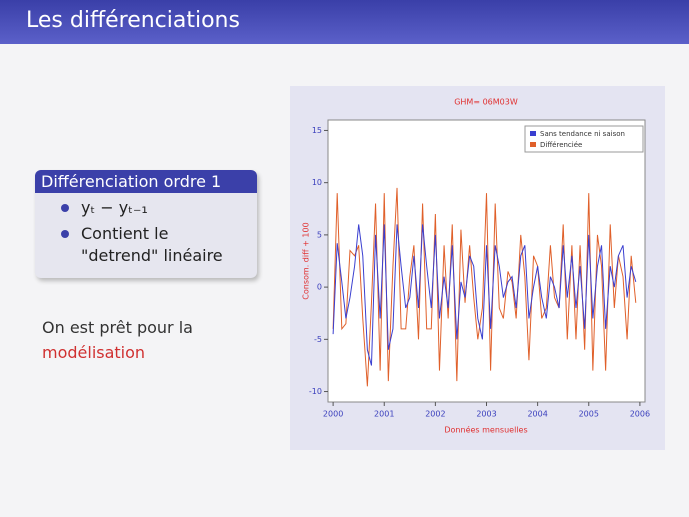 This screenshot has width=689, height=517. Describe the element at coordinates (486, 102) in the screenshot. I see `chart-title: GHM= 06M03W` at that location.